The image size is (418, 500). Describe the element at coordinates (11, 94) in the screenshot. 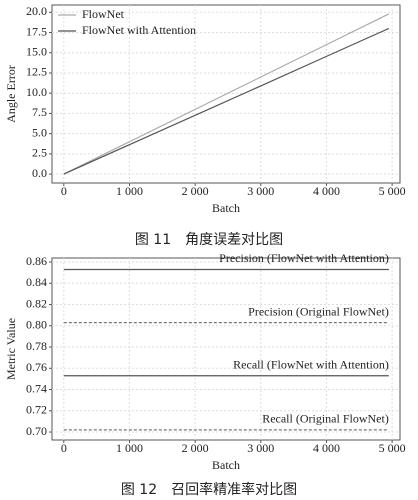

I see `y-axis-label: Angle Error` at that location.